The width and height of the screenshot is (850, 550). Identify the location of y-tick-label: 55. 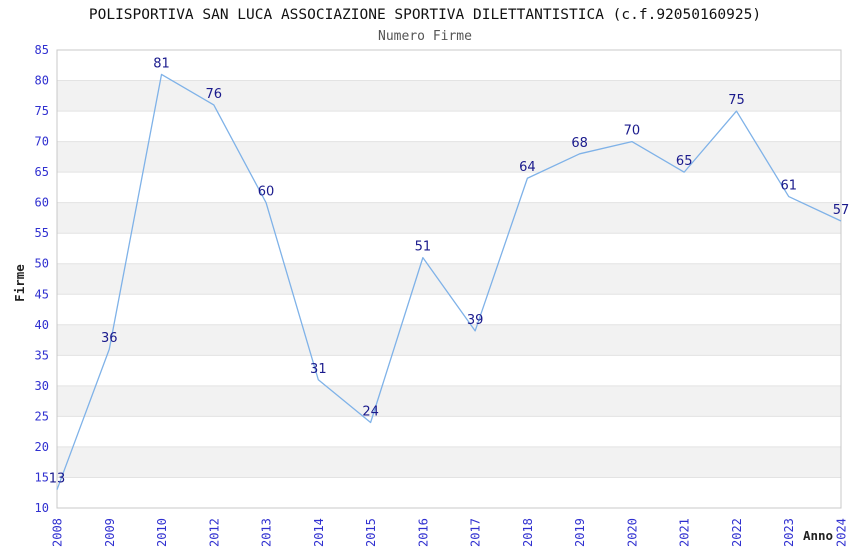
(42, 233).